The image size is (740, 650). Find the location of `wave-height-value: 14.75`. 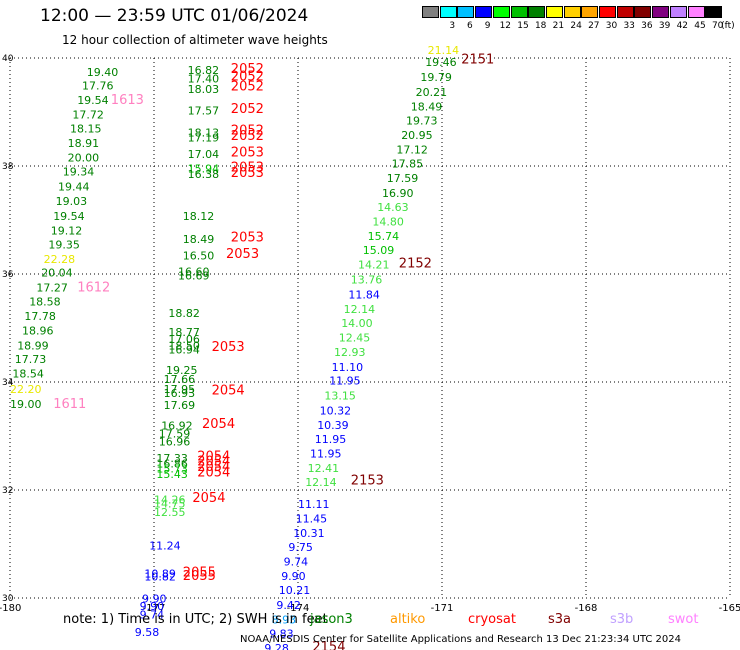

wave-height-value: 14.75 is located at coordinates (170, 503).